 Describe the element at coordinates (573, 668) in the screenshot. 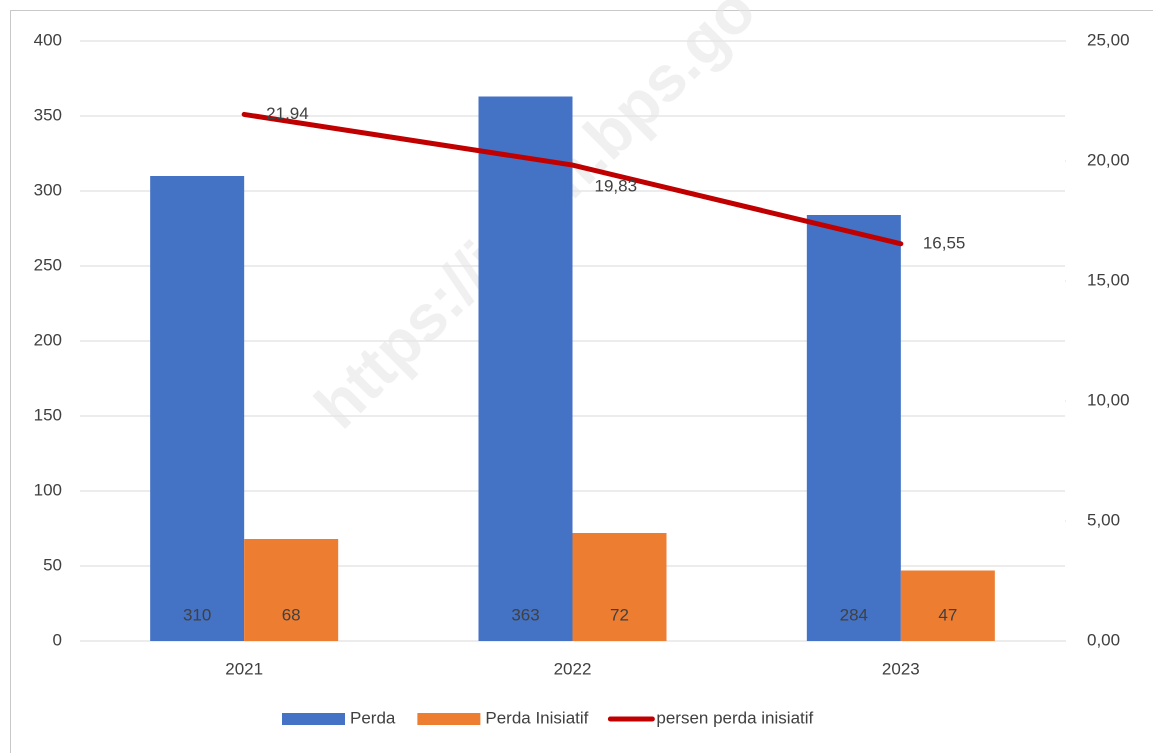

I see `x-tick-label: 2022` at that location.